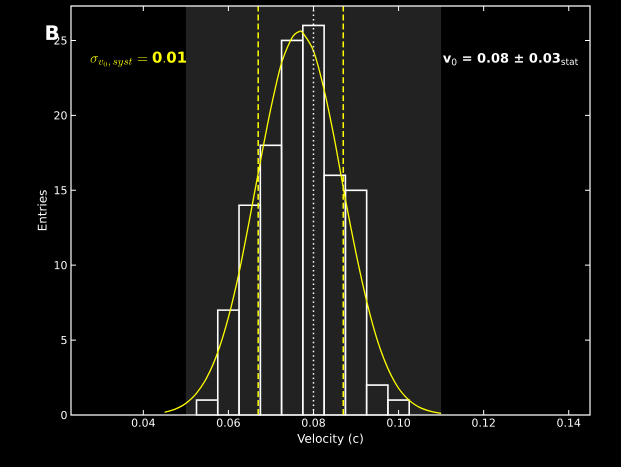  What do you see at coordinates (60, 265) in the screenshot?
I see `y-tick-label: 10` at bounding box center [60, 265].